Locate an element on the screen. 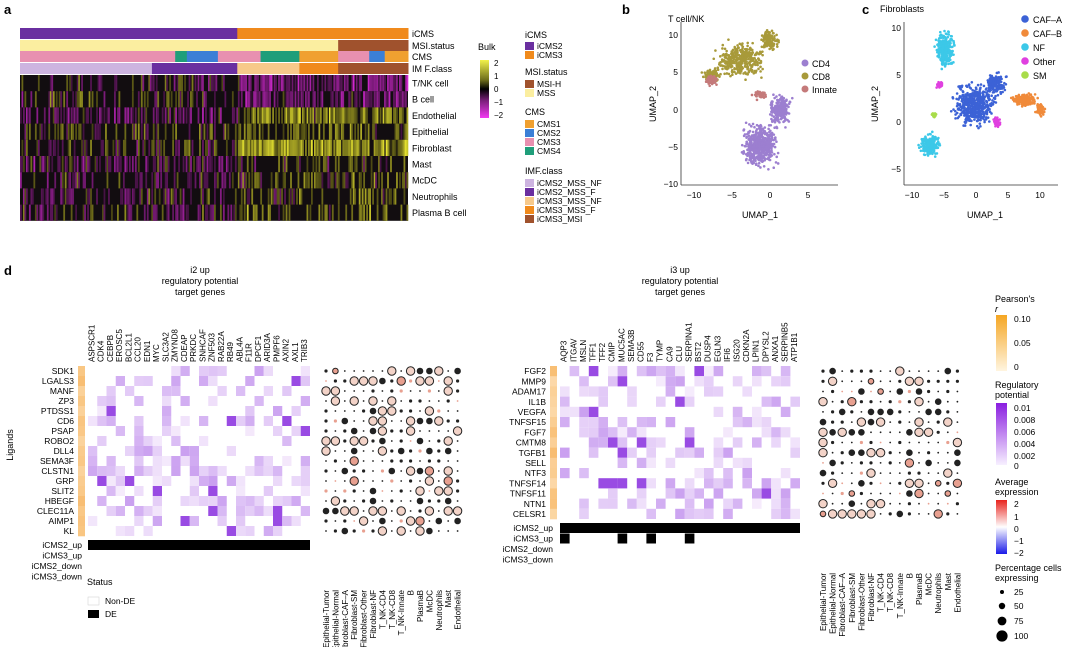 The width and height of the screenshot is (1080, 647). axis-tick: 5 is located at coordinates (898, 75).